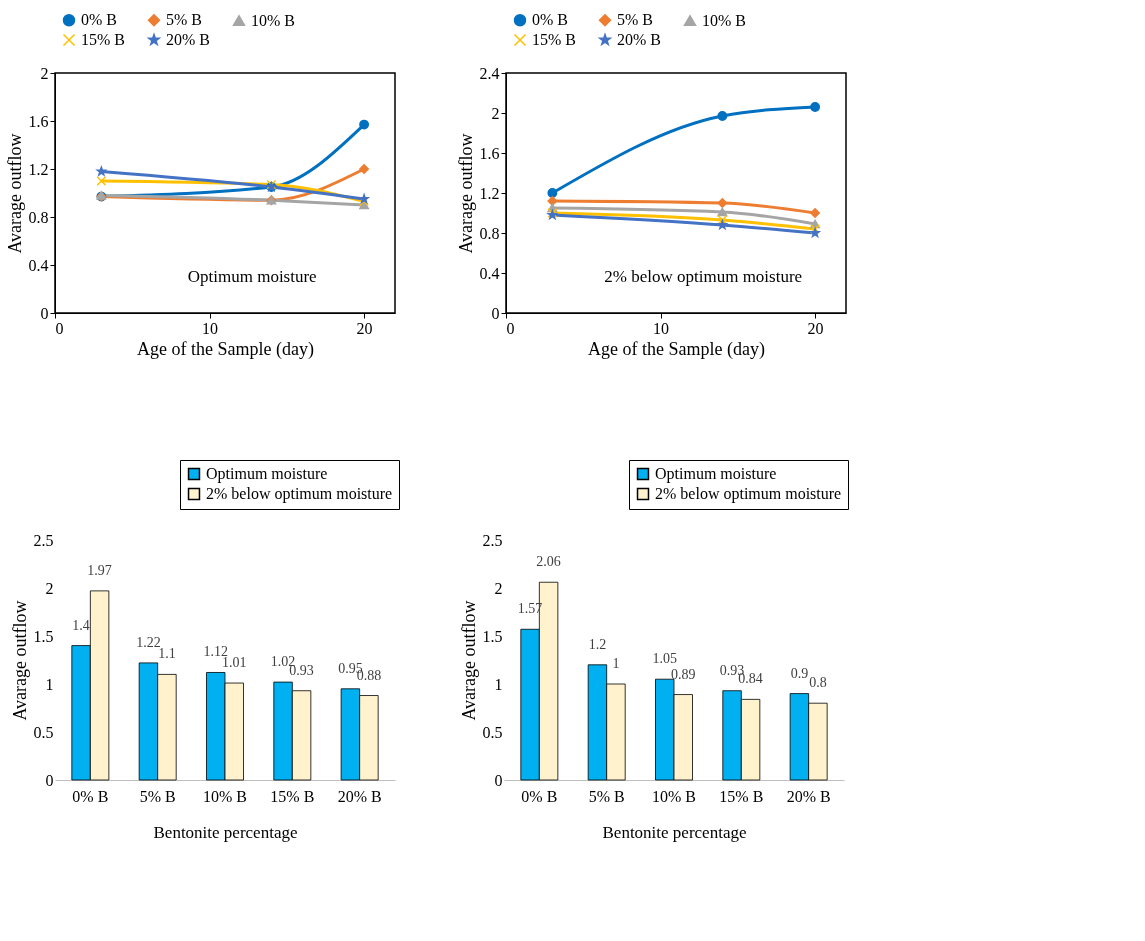 The height and width of the screenshot is (941, 1145). I want to click on data-label: 1.22, so click(148, 642).